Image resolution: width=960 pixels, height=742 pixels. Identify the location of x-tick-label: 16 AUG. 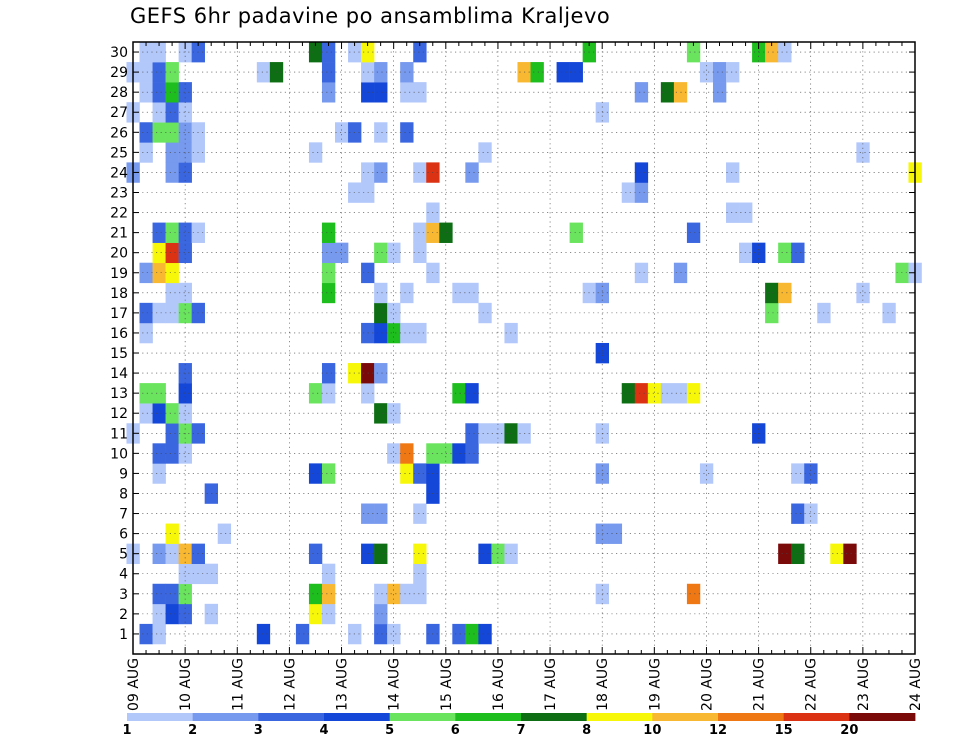
(499, 684).